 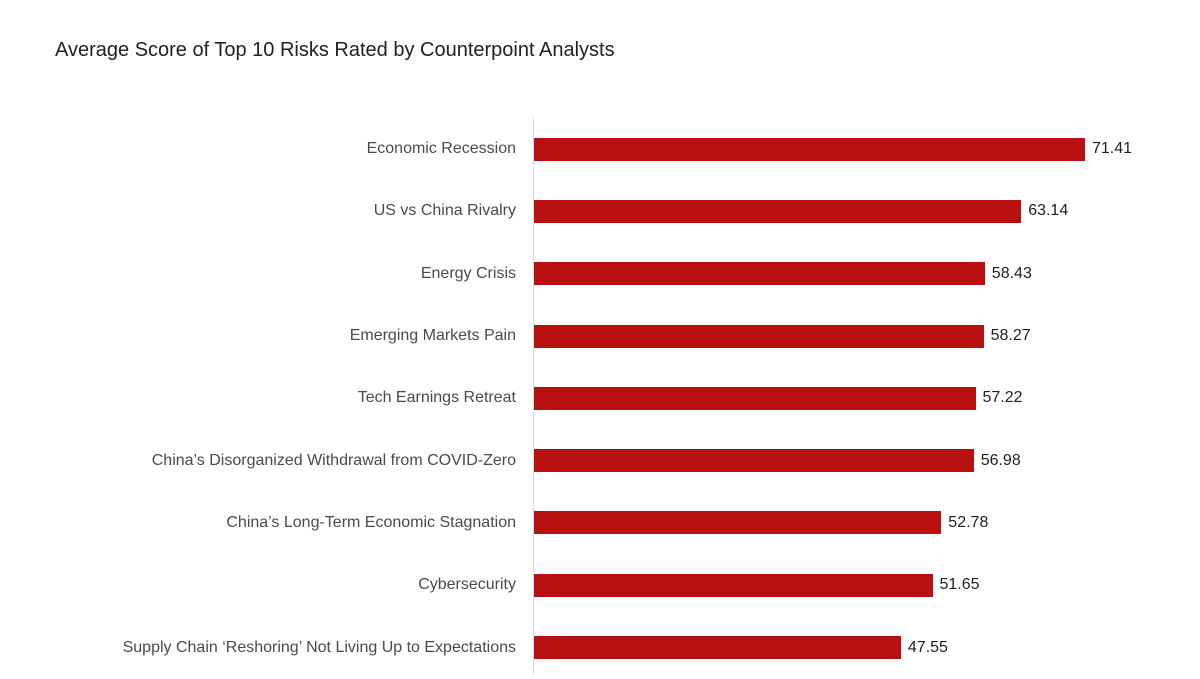 What do you see at coordinates (927, 647) in the screenshot?
I see `value-label: 47.55` at bounding box center [927, 647].